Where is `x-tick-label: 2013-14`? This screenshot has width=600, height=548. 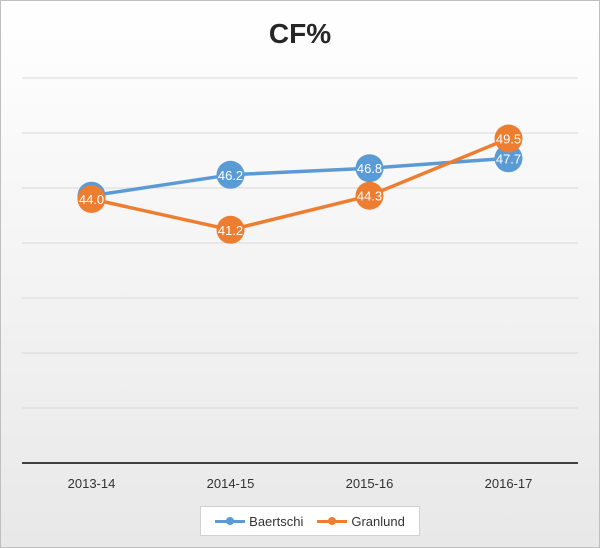 x-tick-label: 2013-14 is located at coordinates (92, 483).